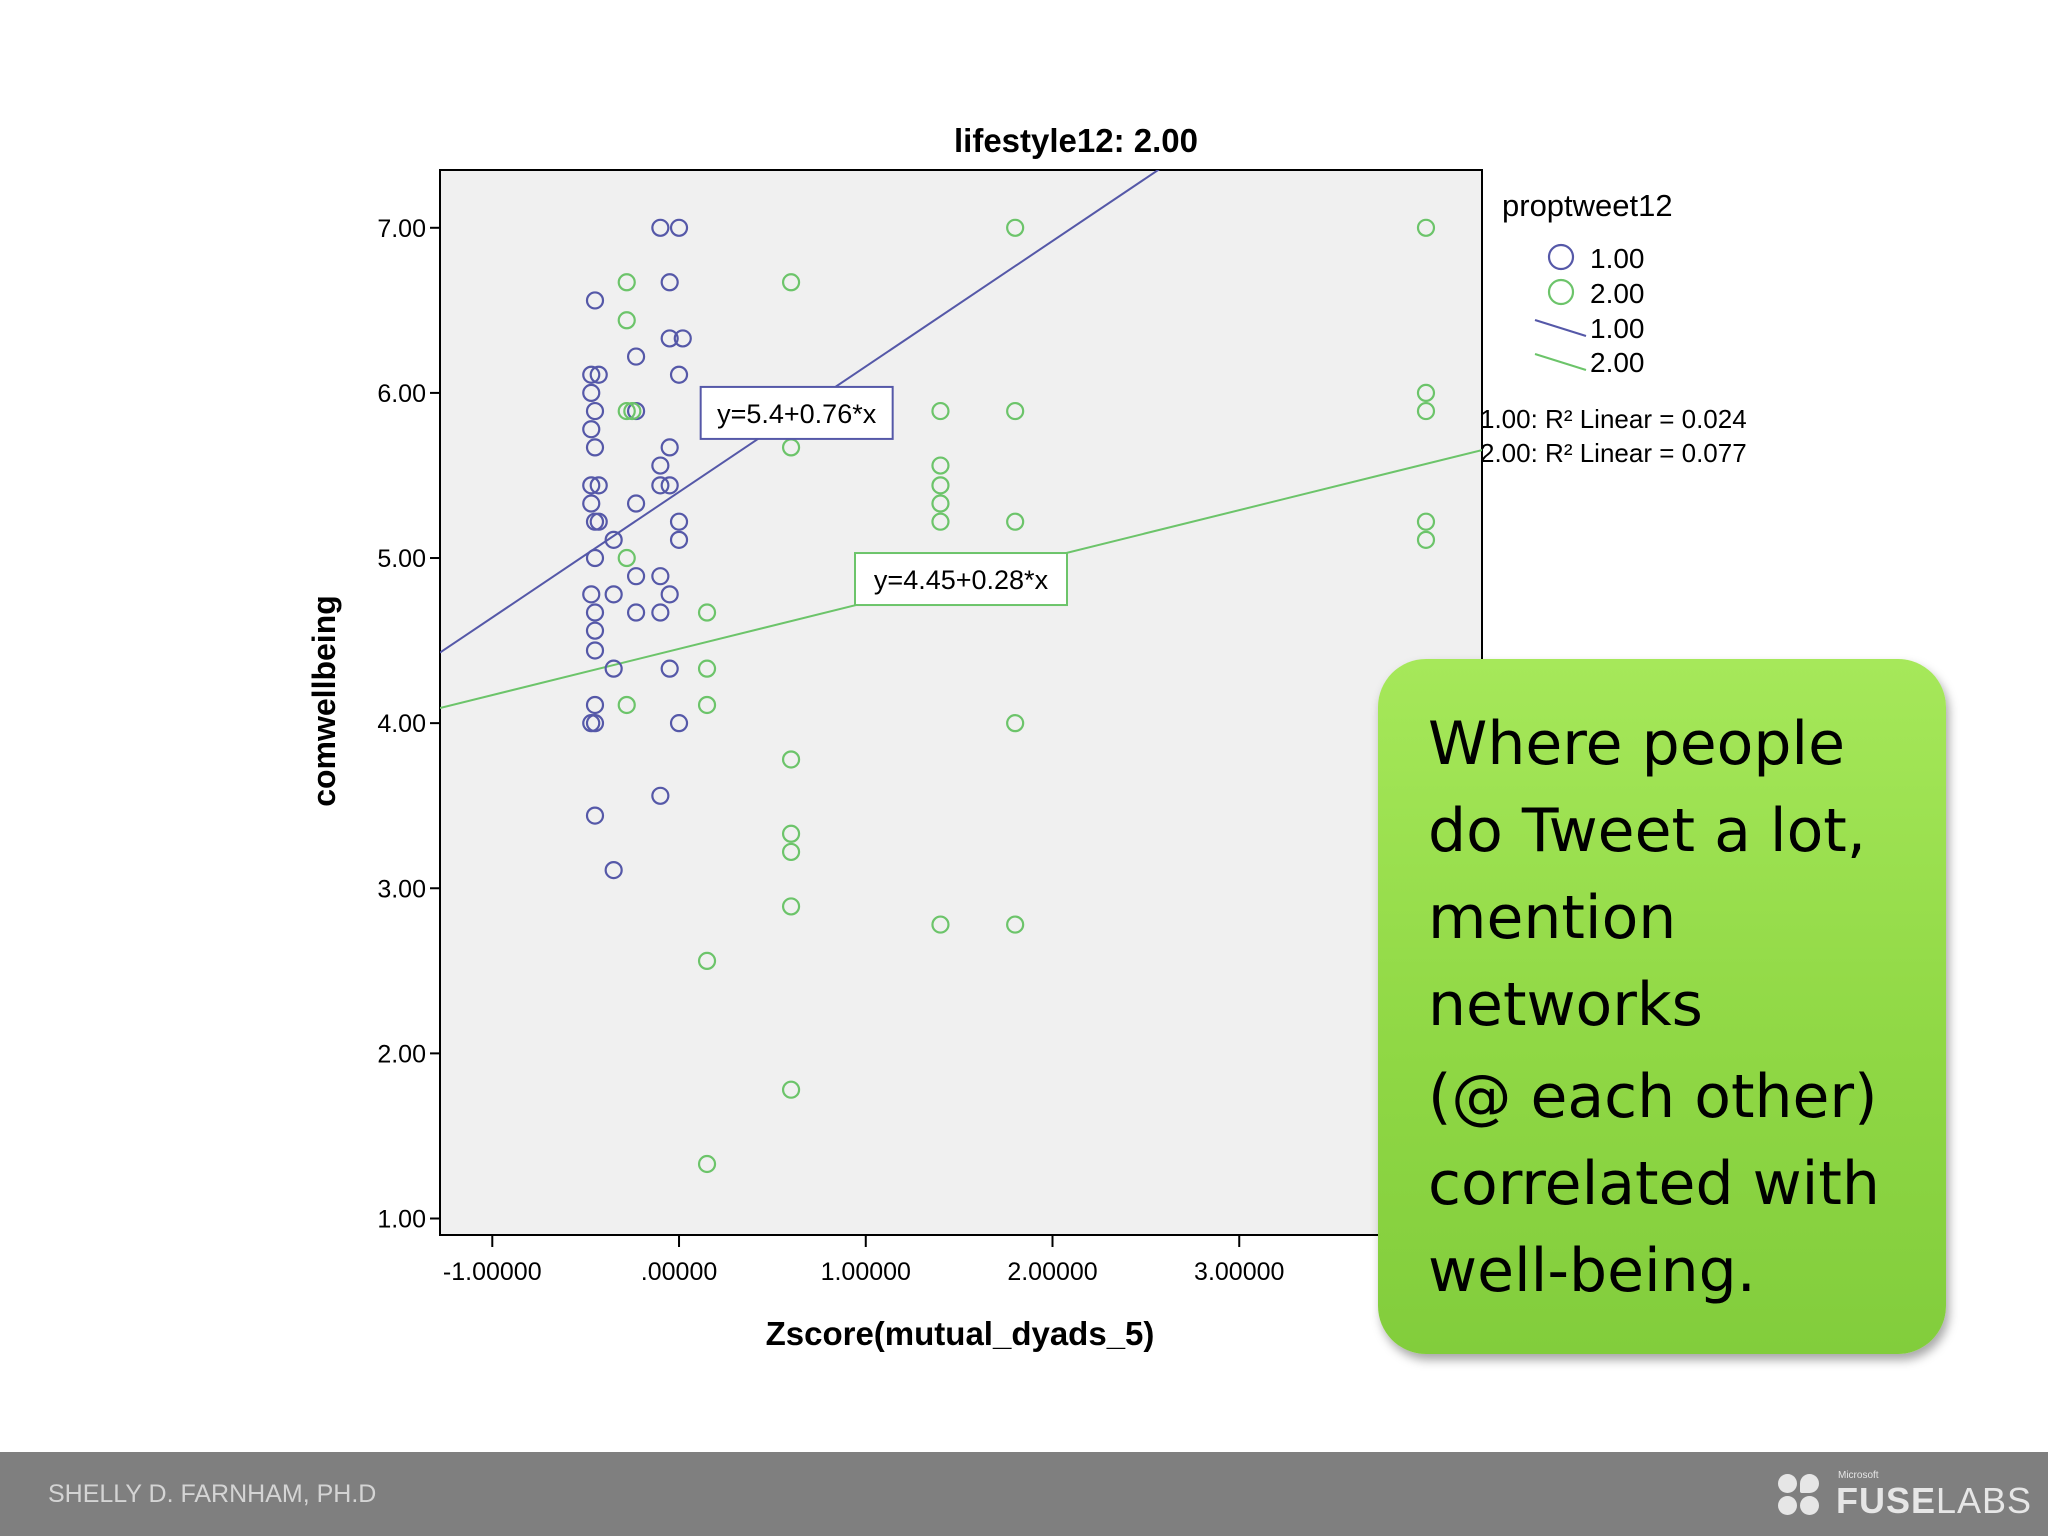 Image resolution: width=2048 pixels, height=1536 pixels. What do you see at coordinates (1613, 419) in the screenshot?
I see `r2-label: 1.00: R² Linear = 0.024` at bounding box center [1613, 419].